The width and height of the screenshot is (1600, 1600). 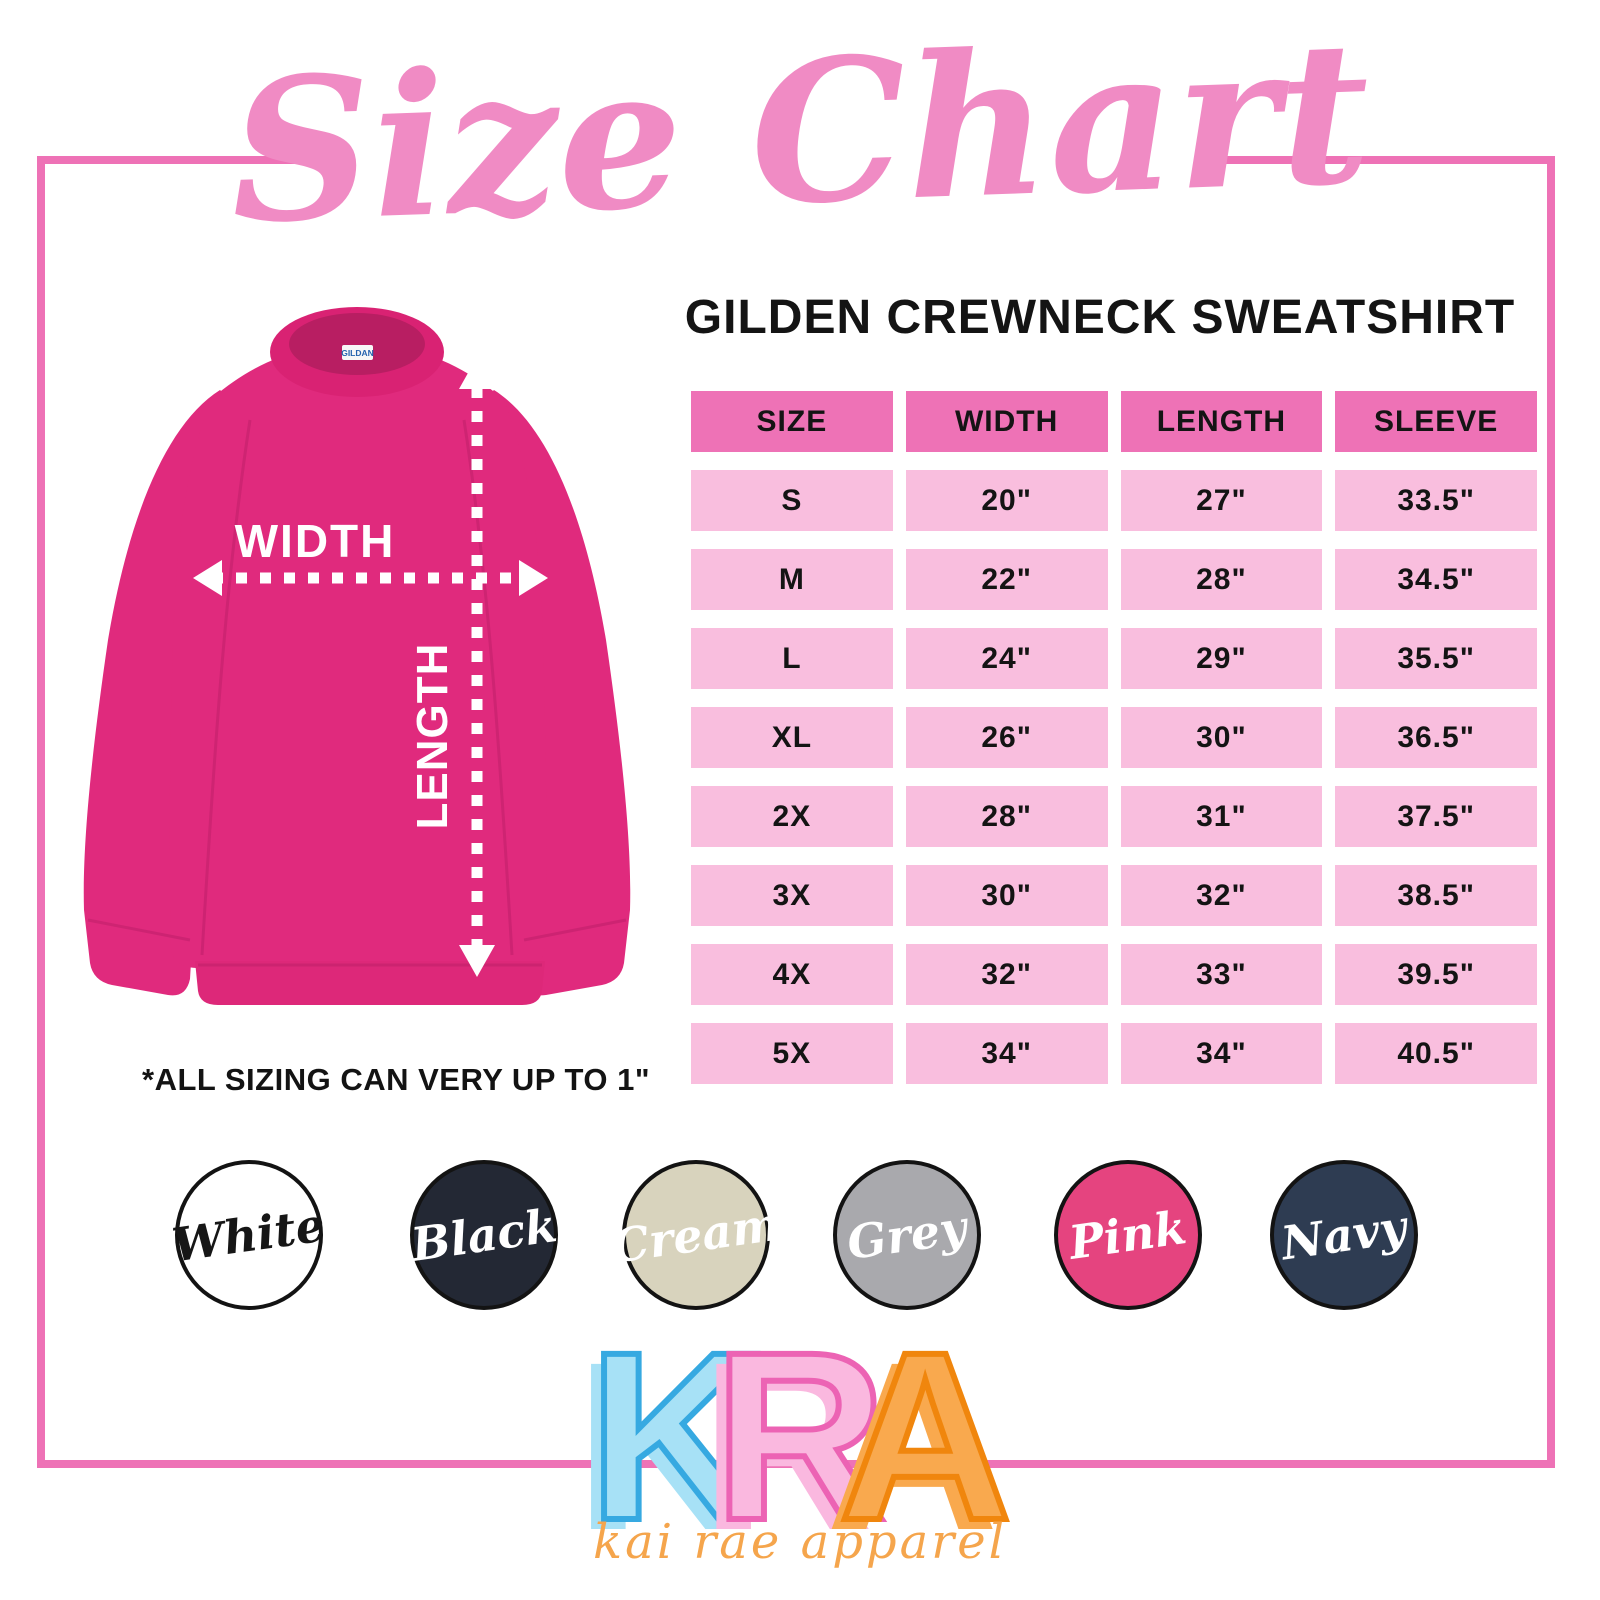 What do you see at coordinates (477, 373) in the screenshot?
I see `length-arrow-top-head` at bounding box center [477, 373].